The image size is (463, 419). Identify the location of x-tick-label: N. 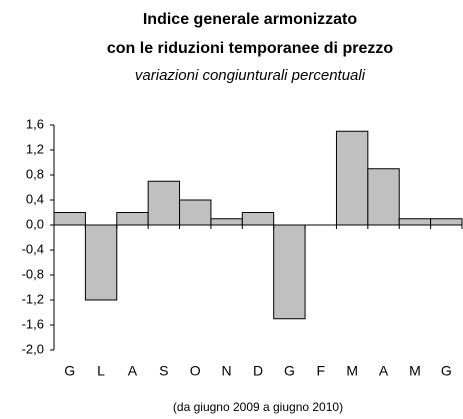
(227, 371).